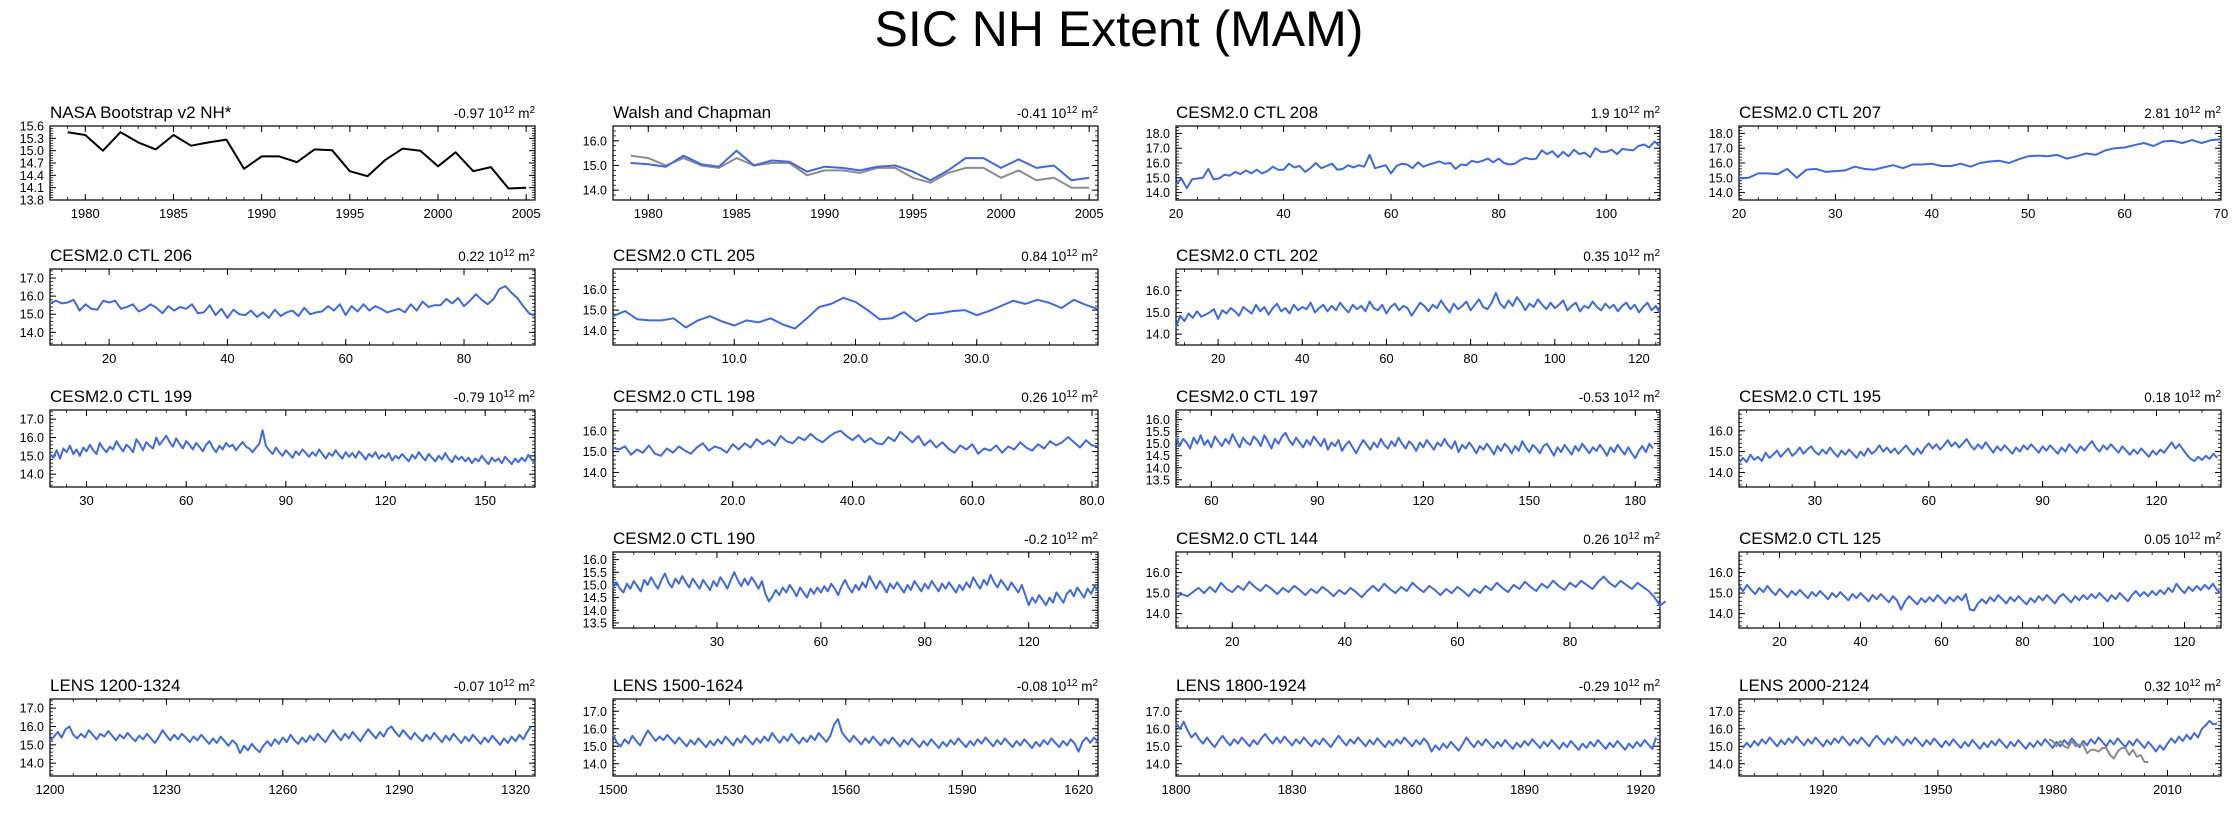  Describe the element at coordinates (1804, 685) in the screenshot. I see `panel-title: LENS 2000-2124` at that location.